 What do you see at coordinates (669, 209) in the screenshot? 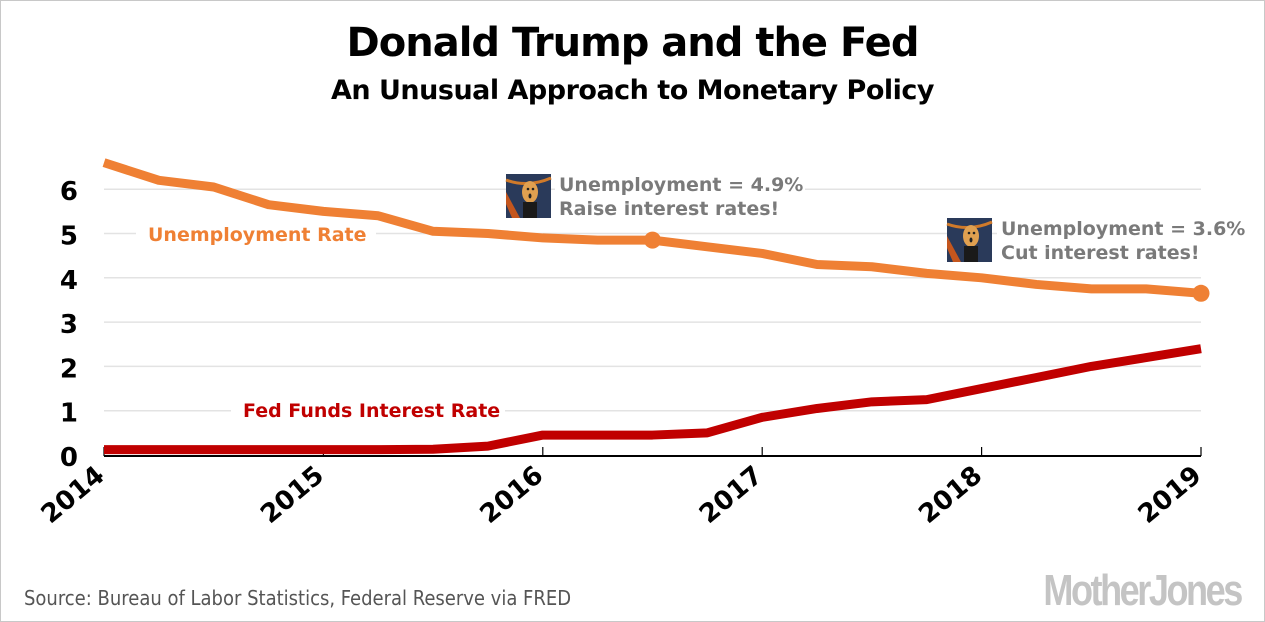
I see `annotation-line2: Raise interest rates!` at bounding box center [669, 209].